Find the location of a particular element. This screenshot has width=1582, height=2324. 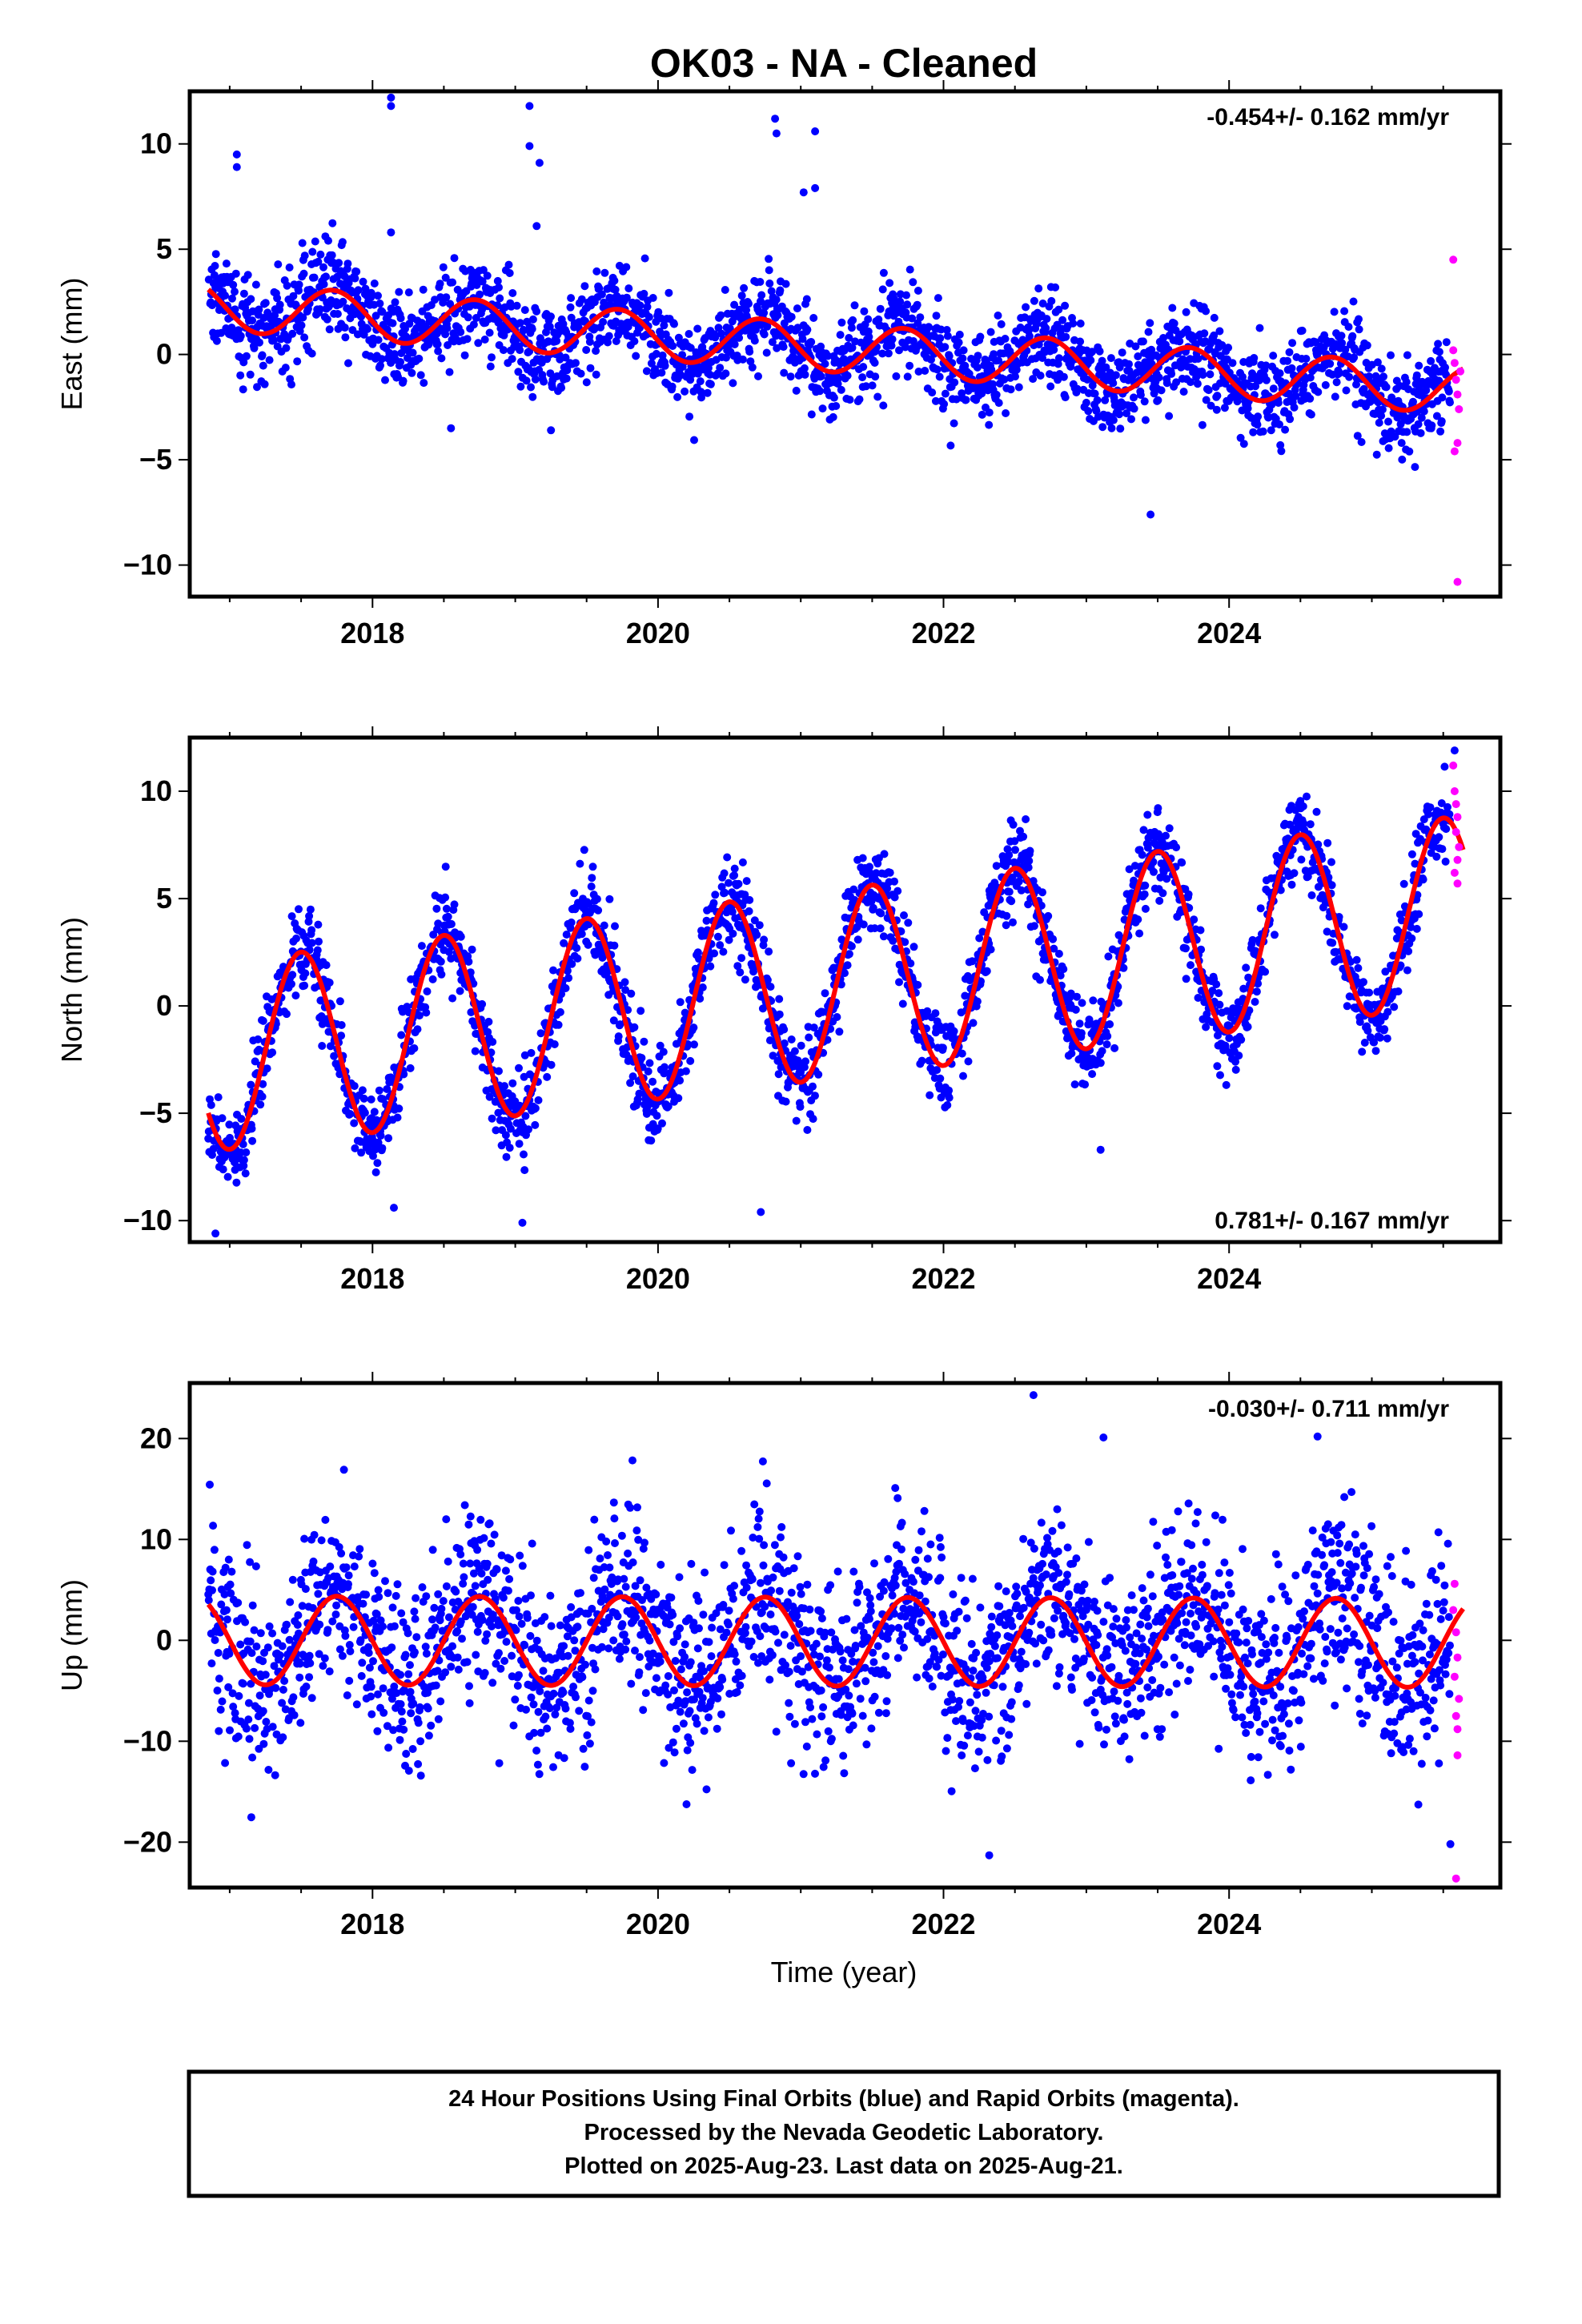

north-x-tick-label: 2022 is located at coordinates (943, 1278).